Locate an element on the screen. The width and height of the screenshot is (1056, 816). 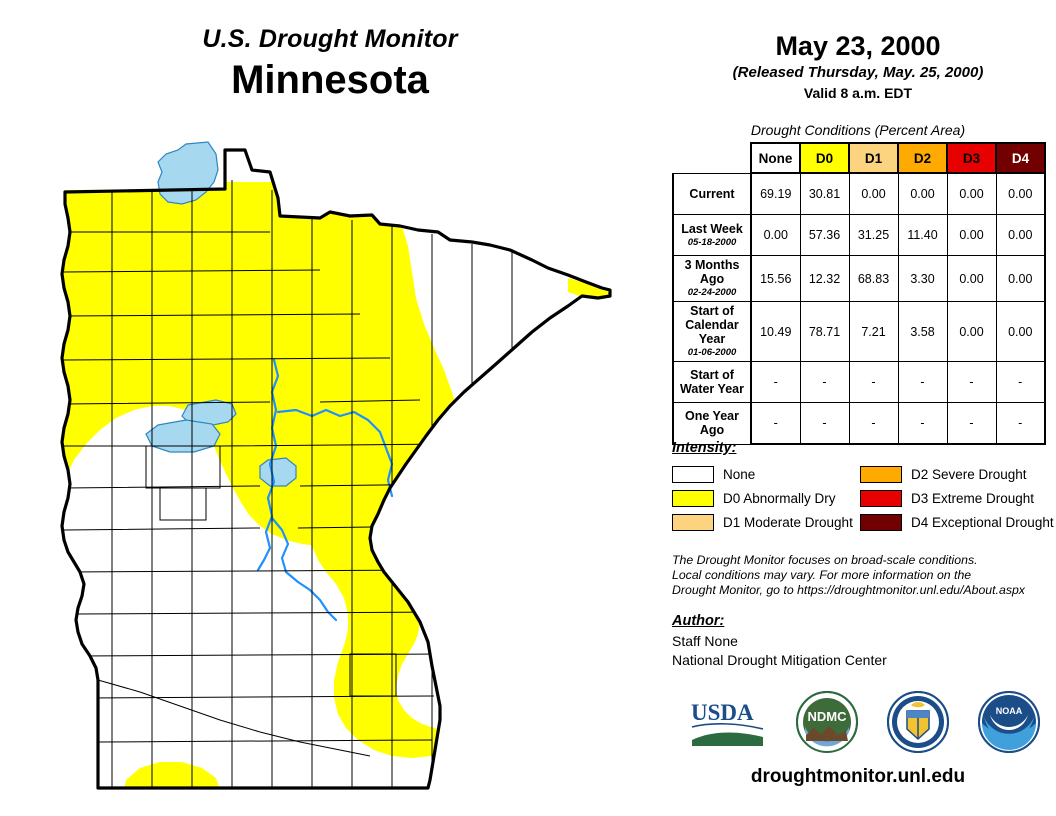
svg-text: NDMC is located at coordinates (827, 716).